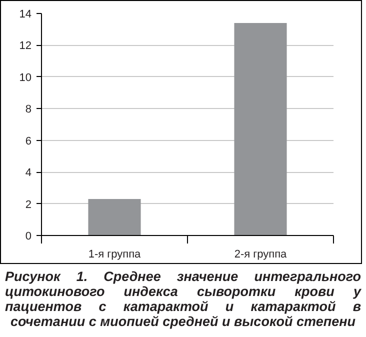 This screenshot has height=337, width=366. What do you see at coordinates (25, 14) in the screenshot?
I see `y-tick-label: 14` at bounding box center [25, 14].